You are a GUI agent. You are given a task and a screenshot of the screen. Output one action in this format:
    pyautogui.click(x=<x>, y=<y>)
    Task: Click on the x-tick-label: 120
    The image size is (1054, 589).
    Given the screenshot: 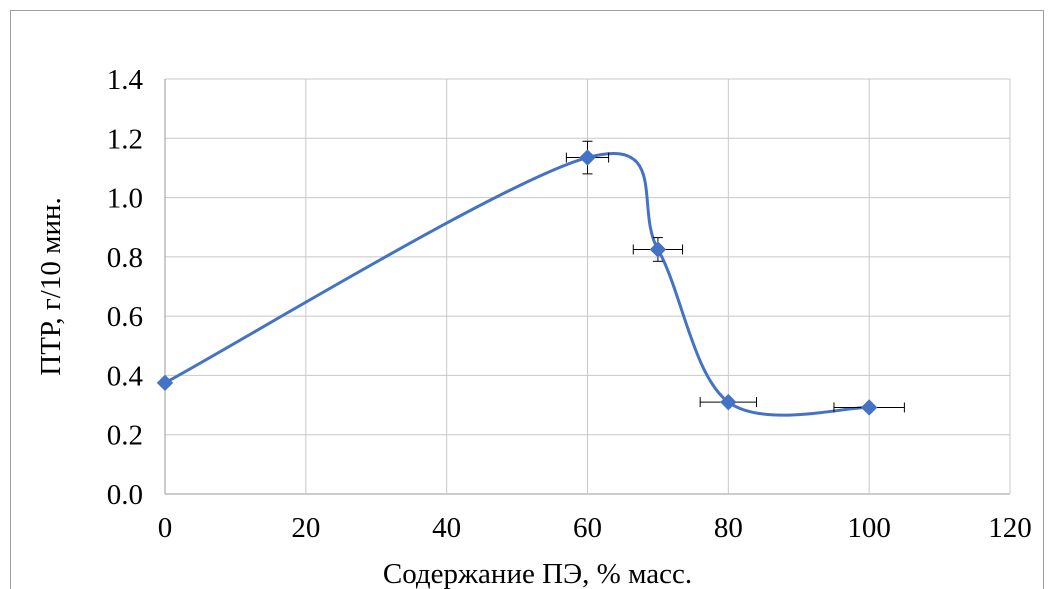 What is the action you would take?
    pyautogui.click(x=1010, y=528)
    